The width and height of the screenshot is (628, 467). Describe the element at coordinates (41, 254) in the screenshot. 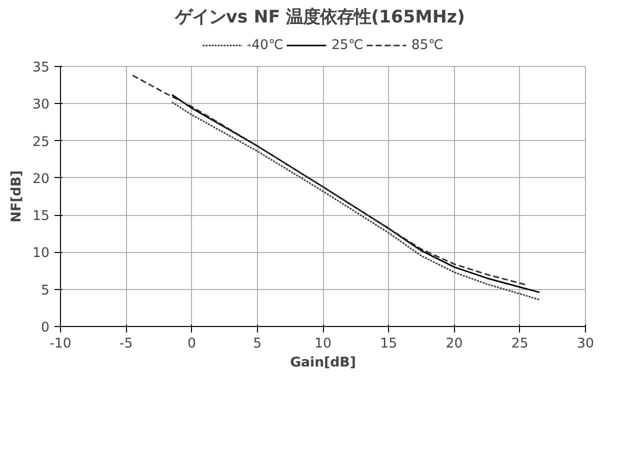

I see `y-tick-label: 10` at that location.